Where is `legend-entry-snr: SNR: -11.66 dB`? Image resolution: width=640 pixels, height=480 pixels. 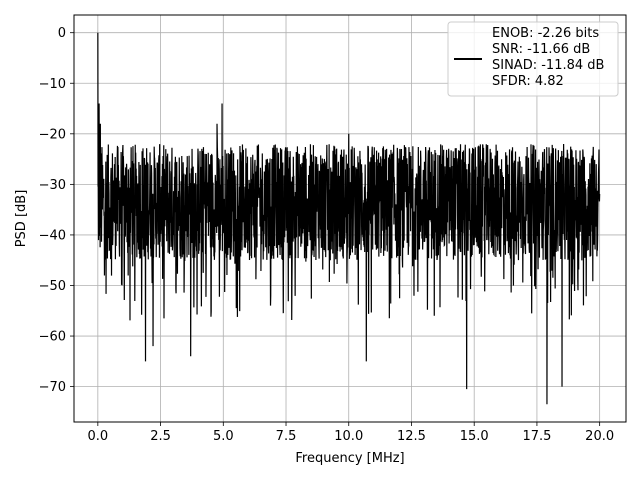 legend-entry-snr: SNR: -11.66 dB is located at coordinates (541, 49).